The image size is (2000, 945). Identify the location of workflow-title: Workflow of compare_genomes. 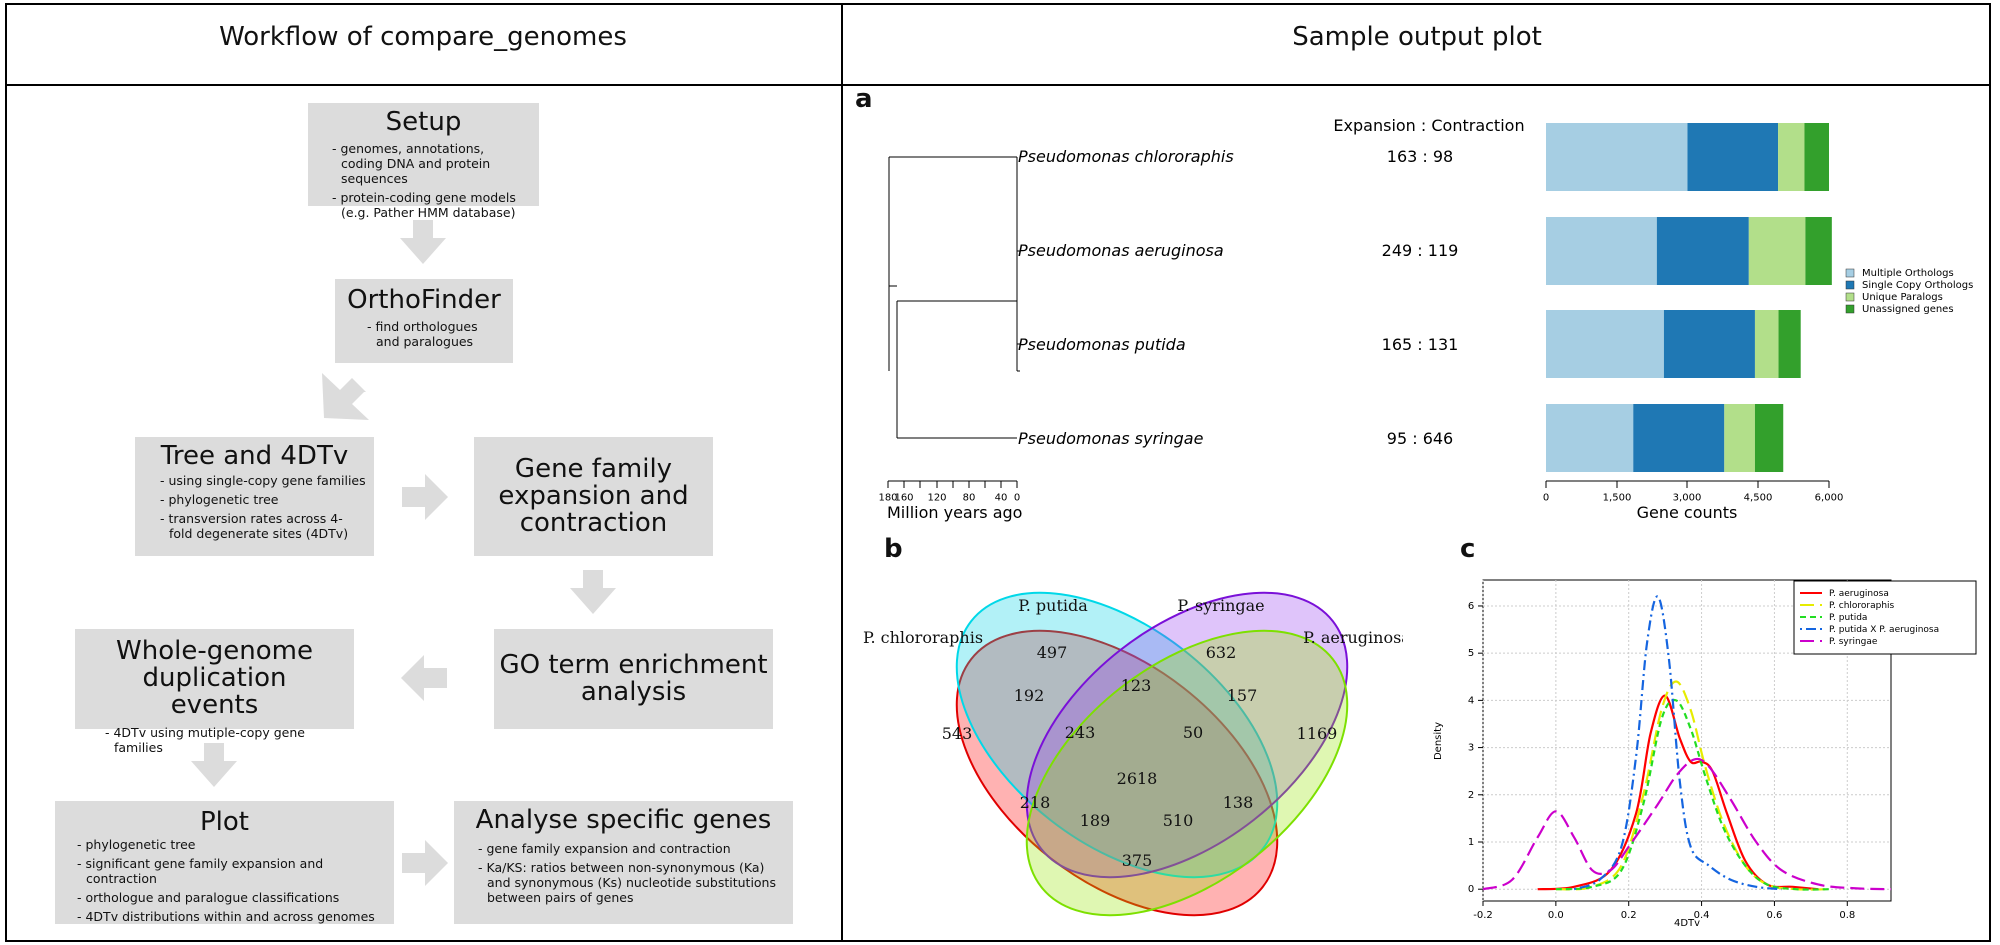
(423, 37).